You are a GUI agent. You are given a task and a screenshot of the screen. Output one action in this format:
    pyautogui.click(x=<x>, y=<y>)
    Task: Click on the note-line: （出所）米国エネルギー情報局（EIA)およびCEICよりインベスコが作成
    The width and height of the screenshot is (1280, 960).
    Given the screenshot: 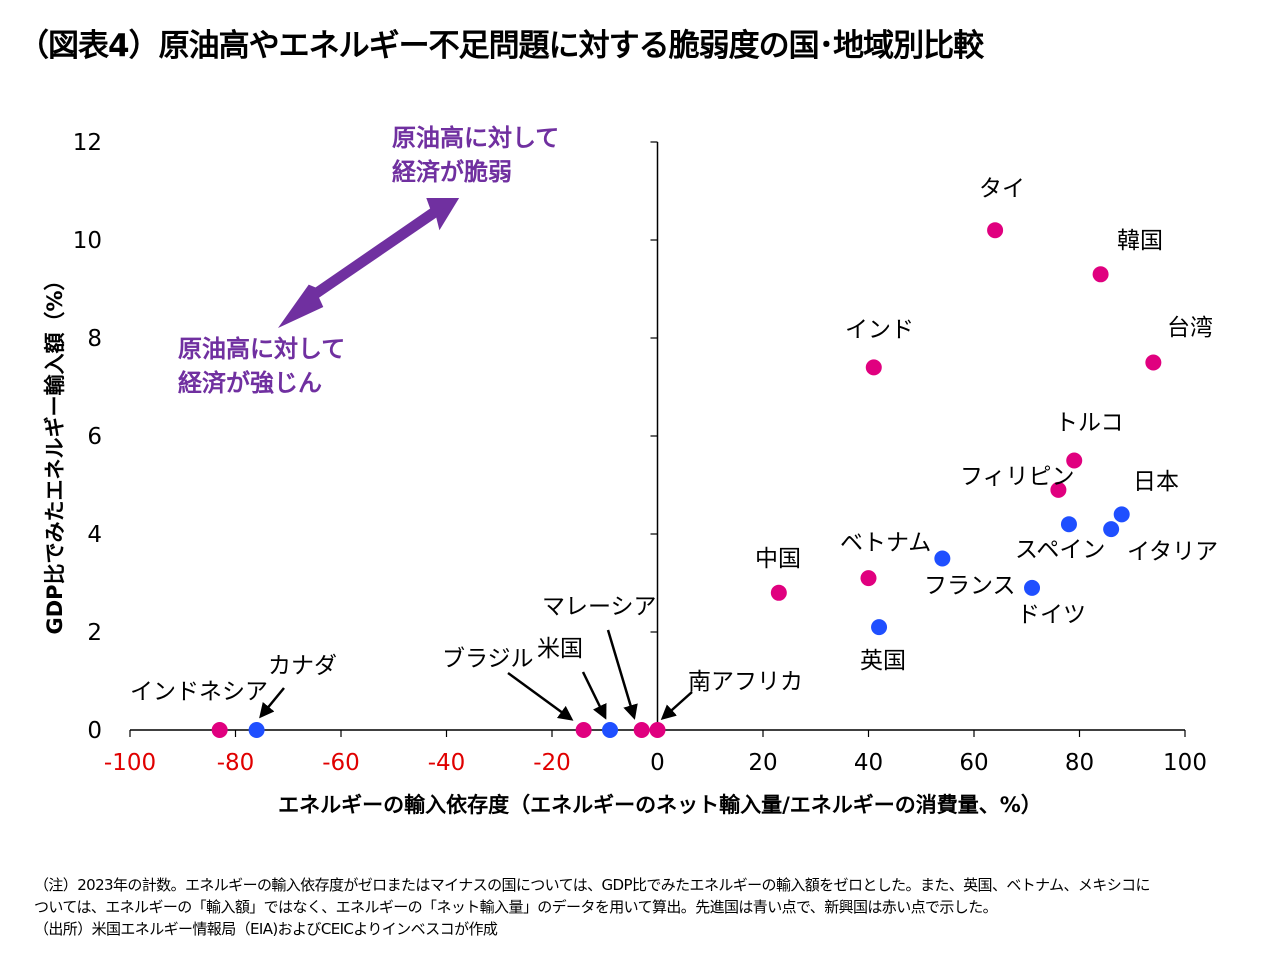 What is the action you would take?
    pyautogui.click(x=266, y=929)
    